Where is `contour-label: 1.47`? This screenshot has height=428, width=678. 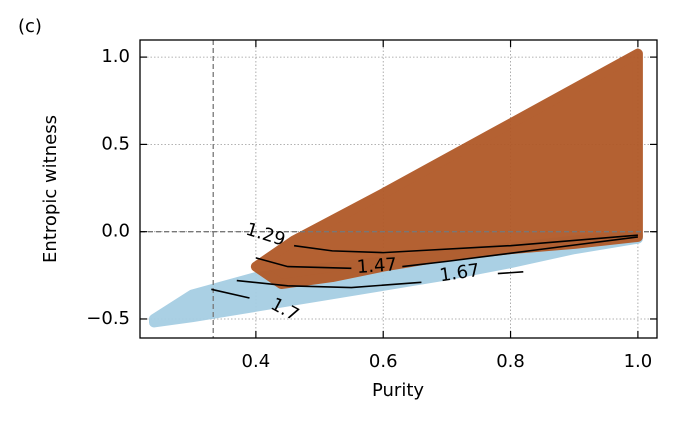 contour-label: 1.47 is located at coordinates (376, 266).